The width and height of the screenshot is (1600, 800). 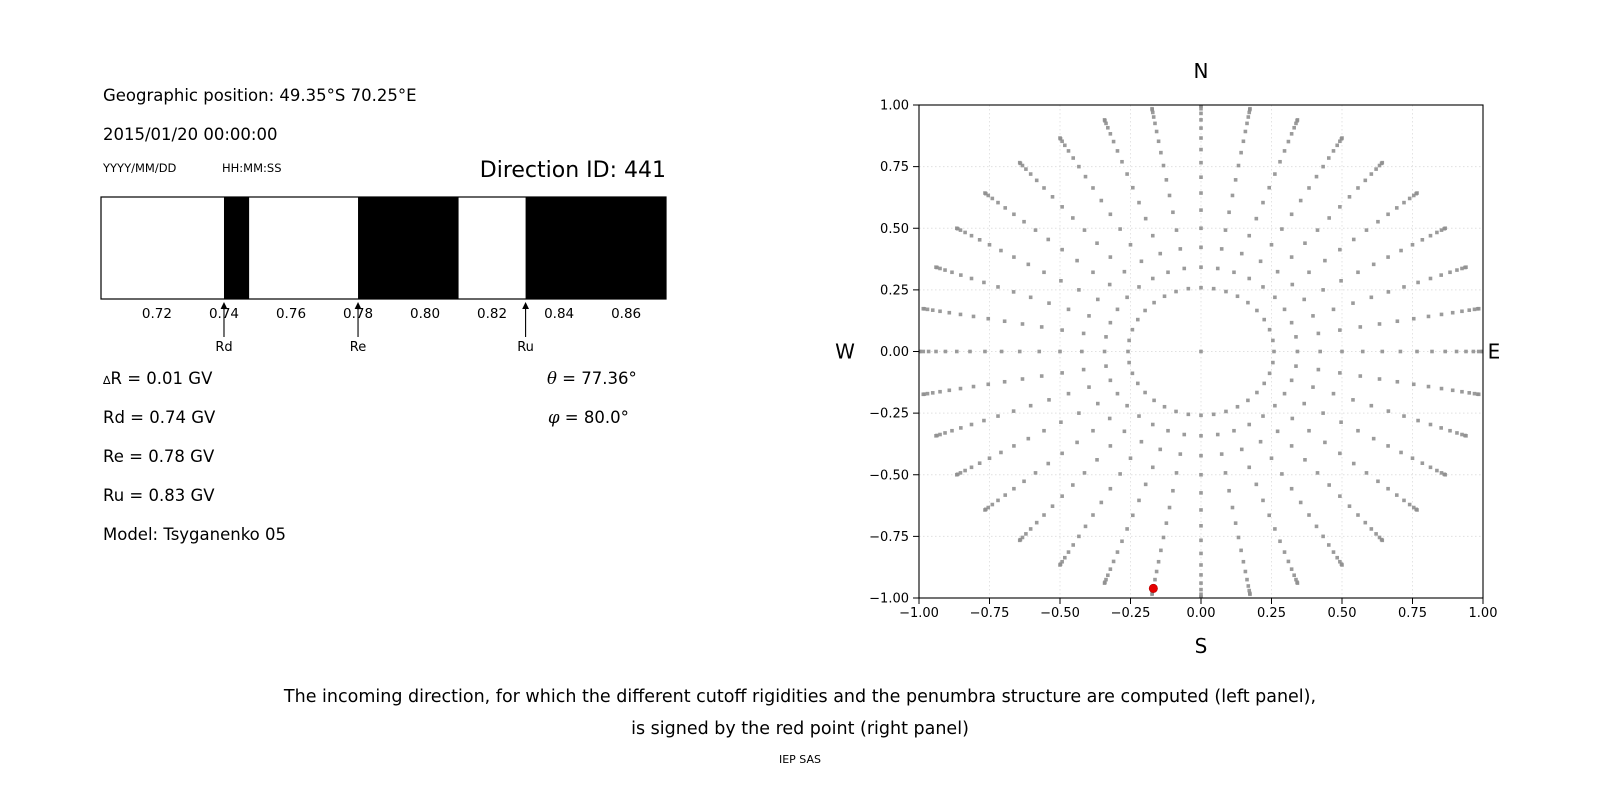 I want to click on penumbra-tick-label: 0.76, so click(x=291, y=314).